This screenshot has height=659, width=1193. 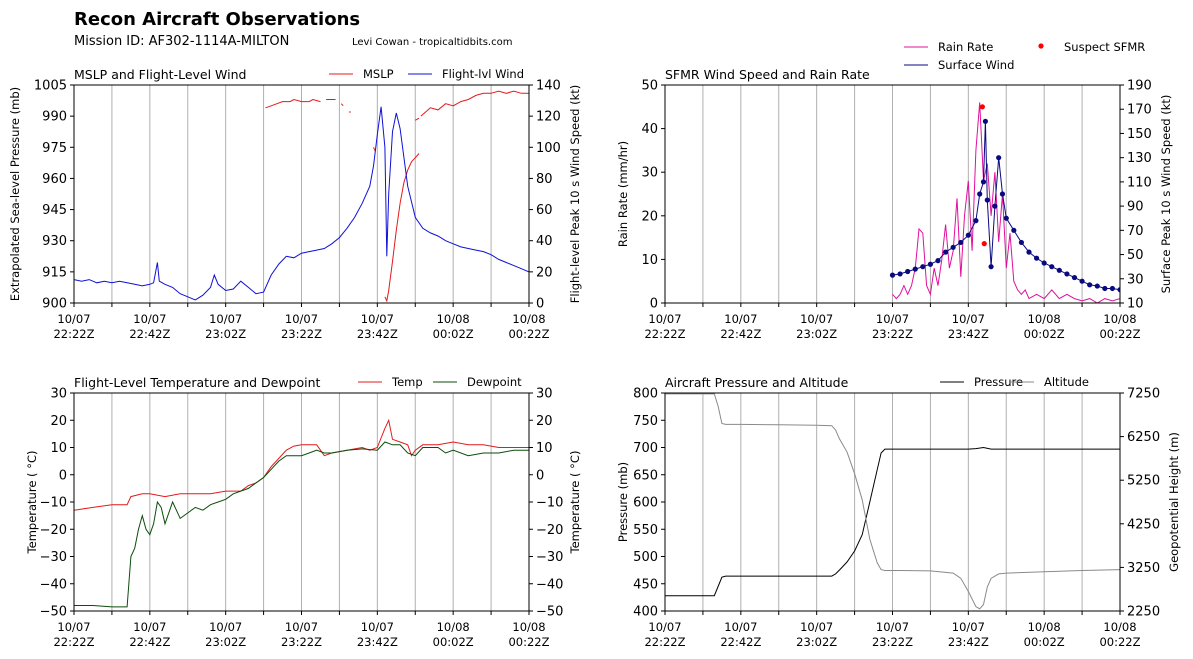 I want to click on y-tick-label: −20, so click(x=53, y=530).